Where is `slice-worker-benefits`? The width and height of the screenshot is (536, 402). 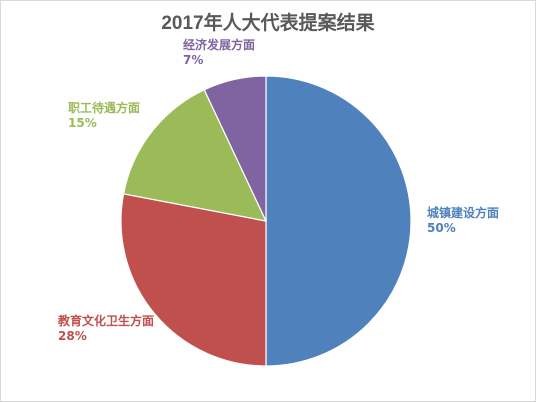 slice-worker-benefits is located at coordinates (195, 155).